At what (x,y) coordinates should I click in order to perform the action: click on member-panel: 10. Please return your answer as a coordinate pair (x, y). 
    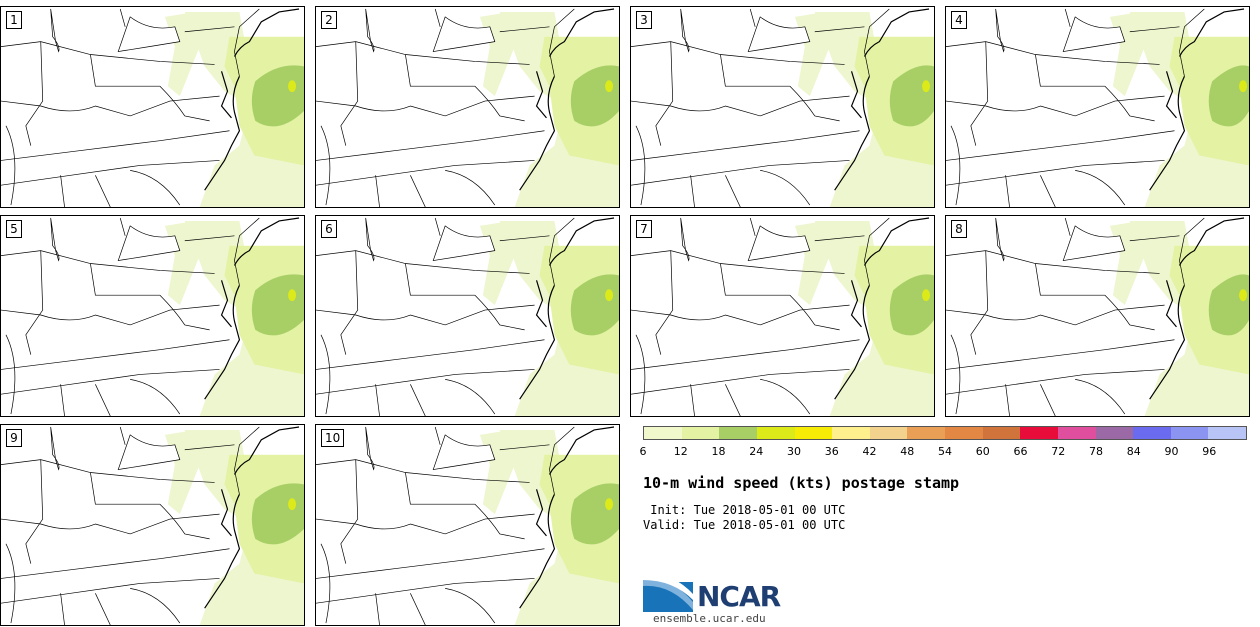
    Looking at the image, I should click on (467, 525).